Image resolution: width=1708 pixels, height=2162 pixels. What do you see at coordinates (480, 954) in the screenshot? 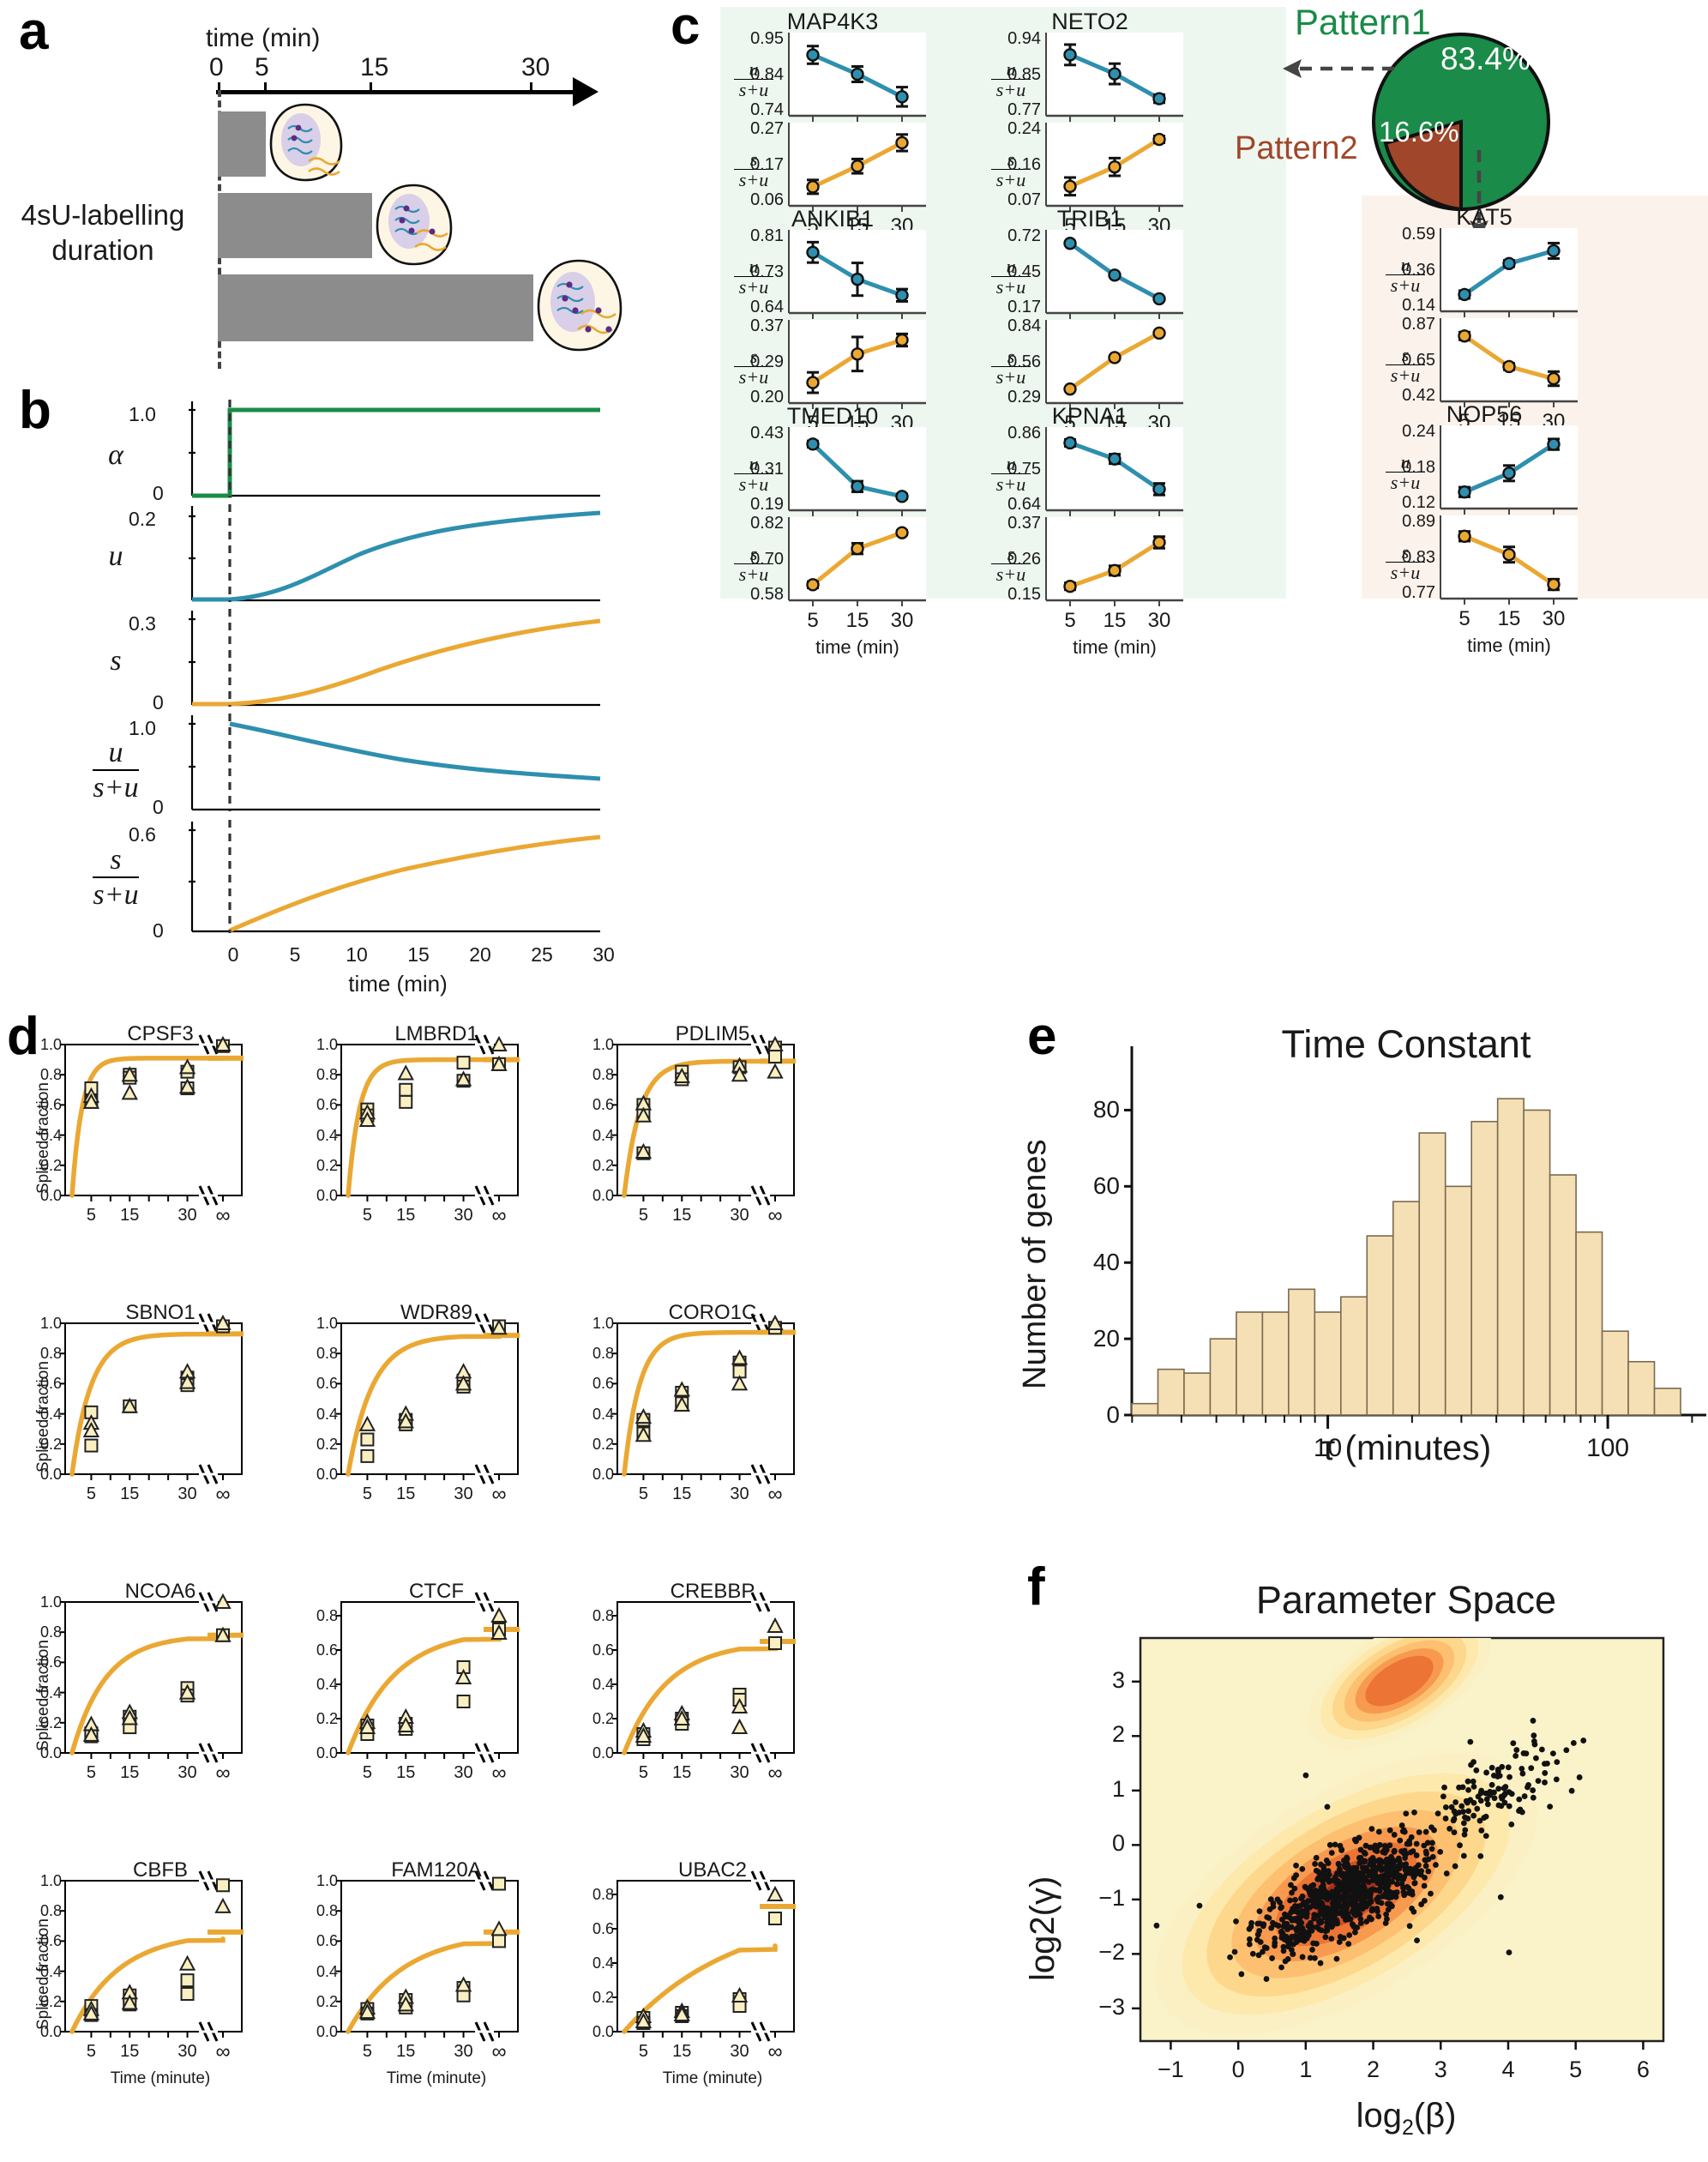
I see `panel-b-xtick-20: 20` at bounding box center [480, 954].